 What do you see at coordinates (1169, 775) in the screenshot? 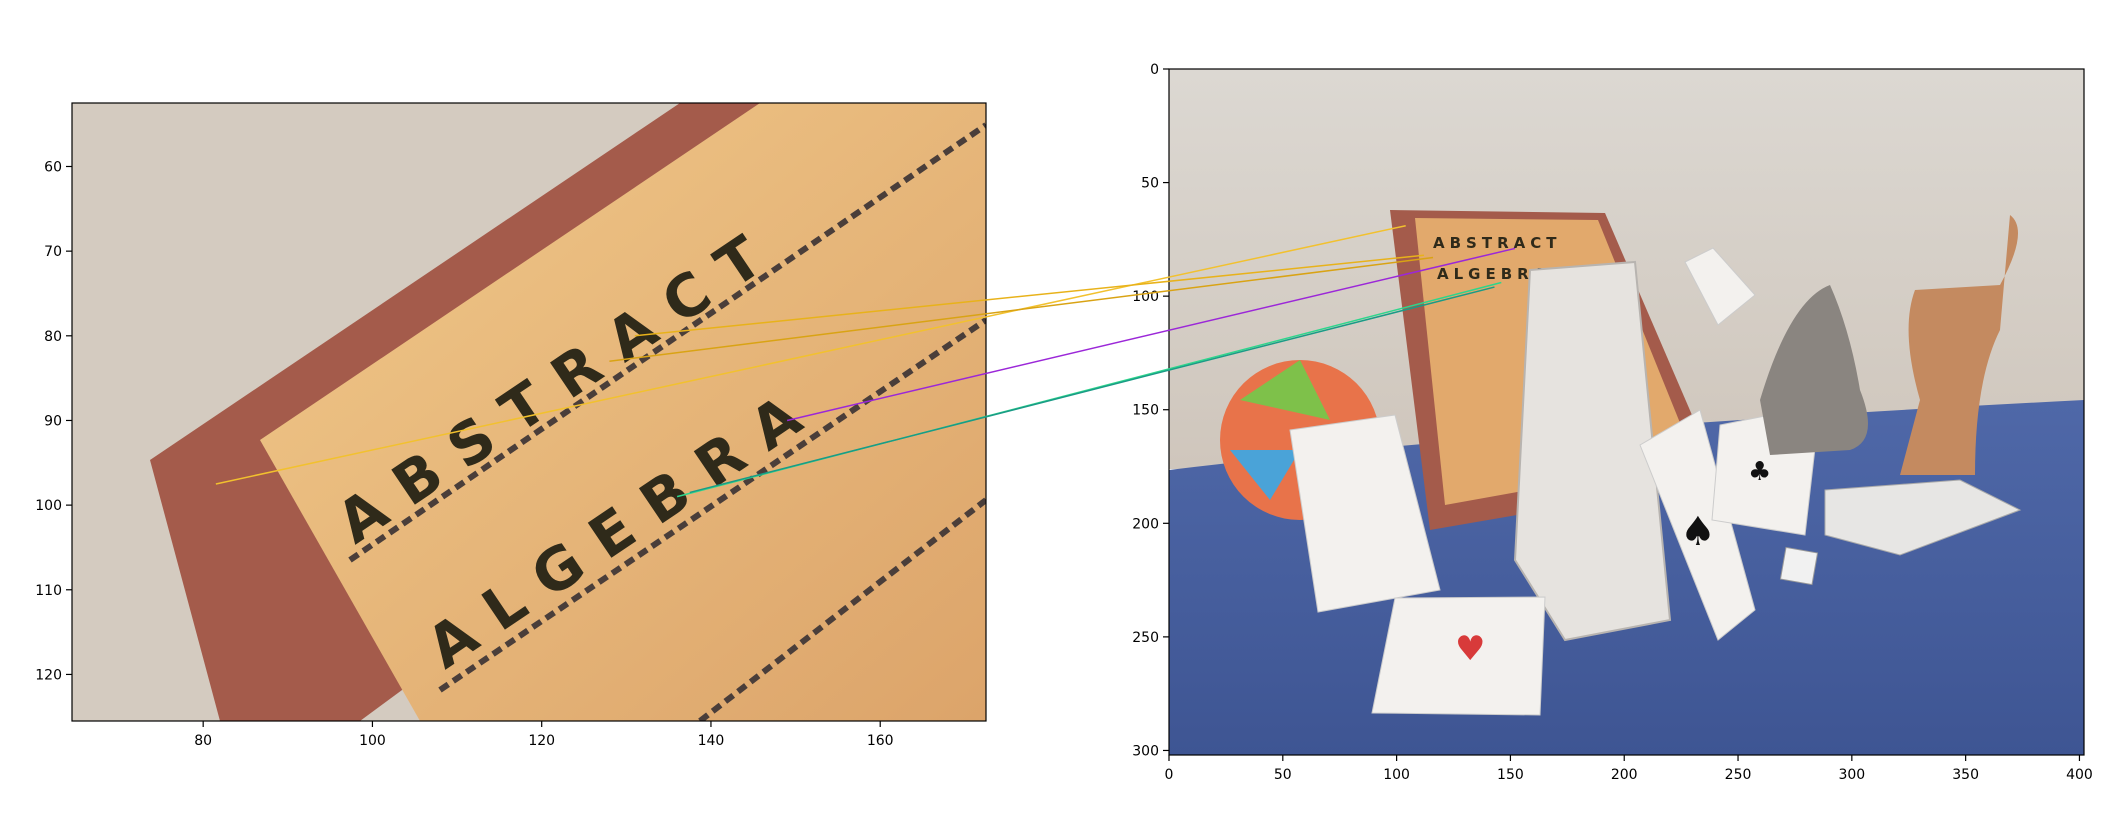
I see `right-xtick-label: 0` at bounding box center [1169, 775].